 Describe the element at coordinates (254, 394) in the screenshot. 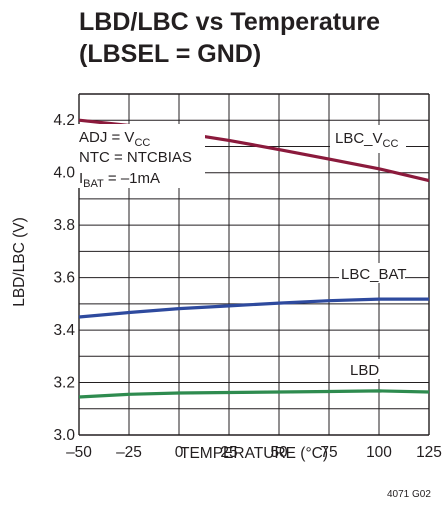

I see `series-line-lbd` at that location.